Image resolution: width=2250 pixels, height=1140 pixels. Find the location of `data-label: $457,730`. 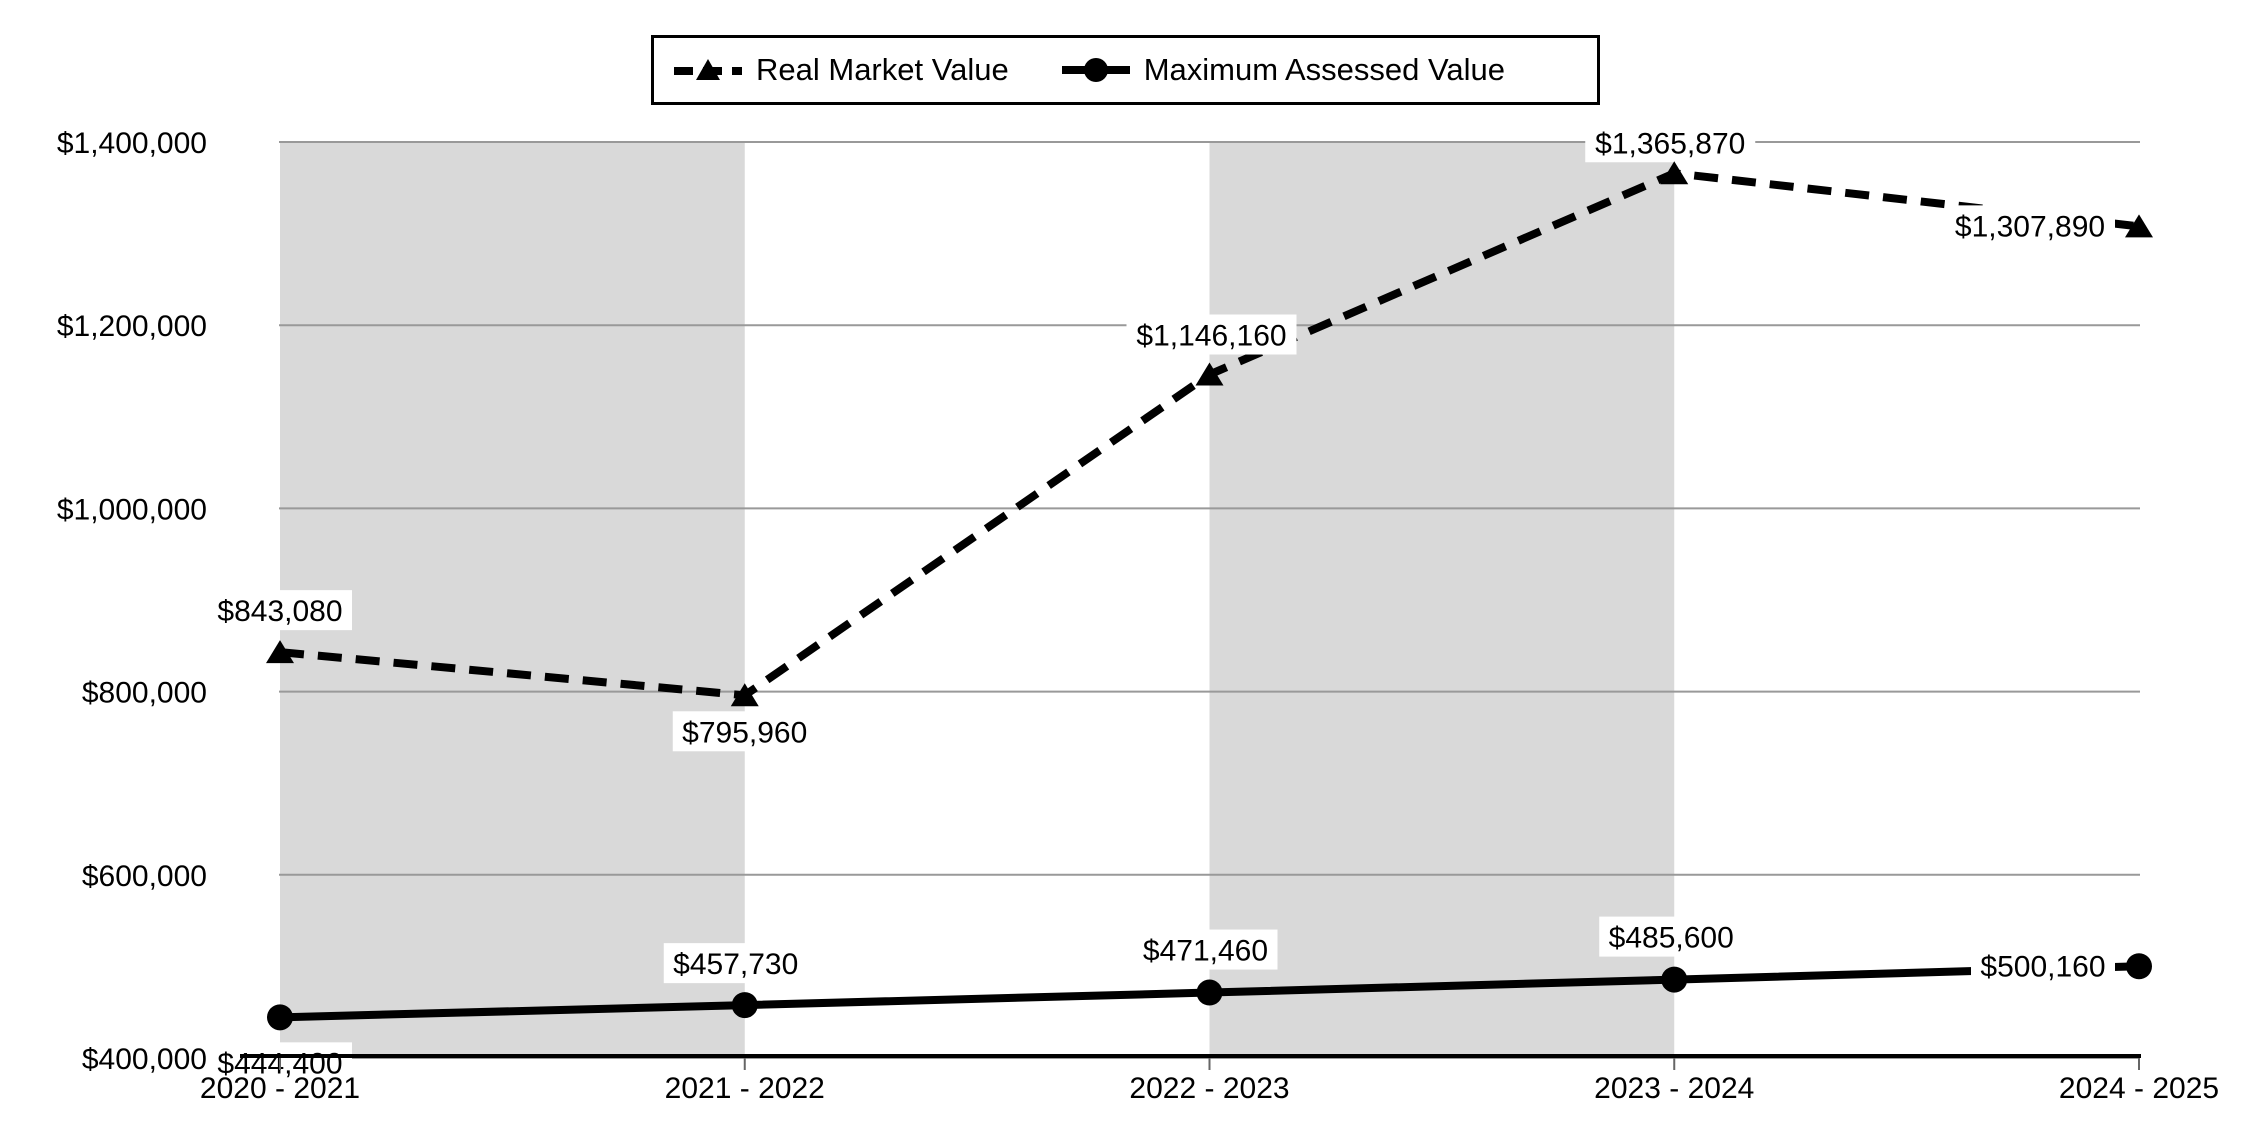

data-label: $457,730 is located at coordinates (735, 964).